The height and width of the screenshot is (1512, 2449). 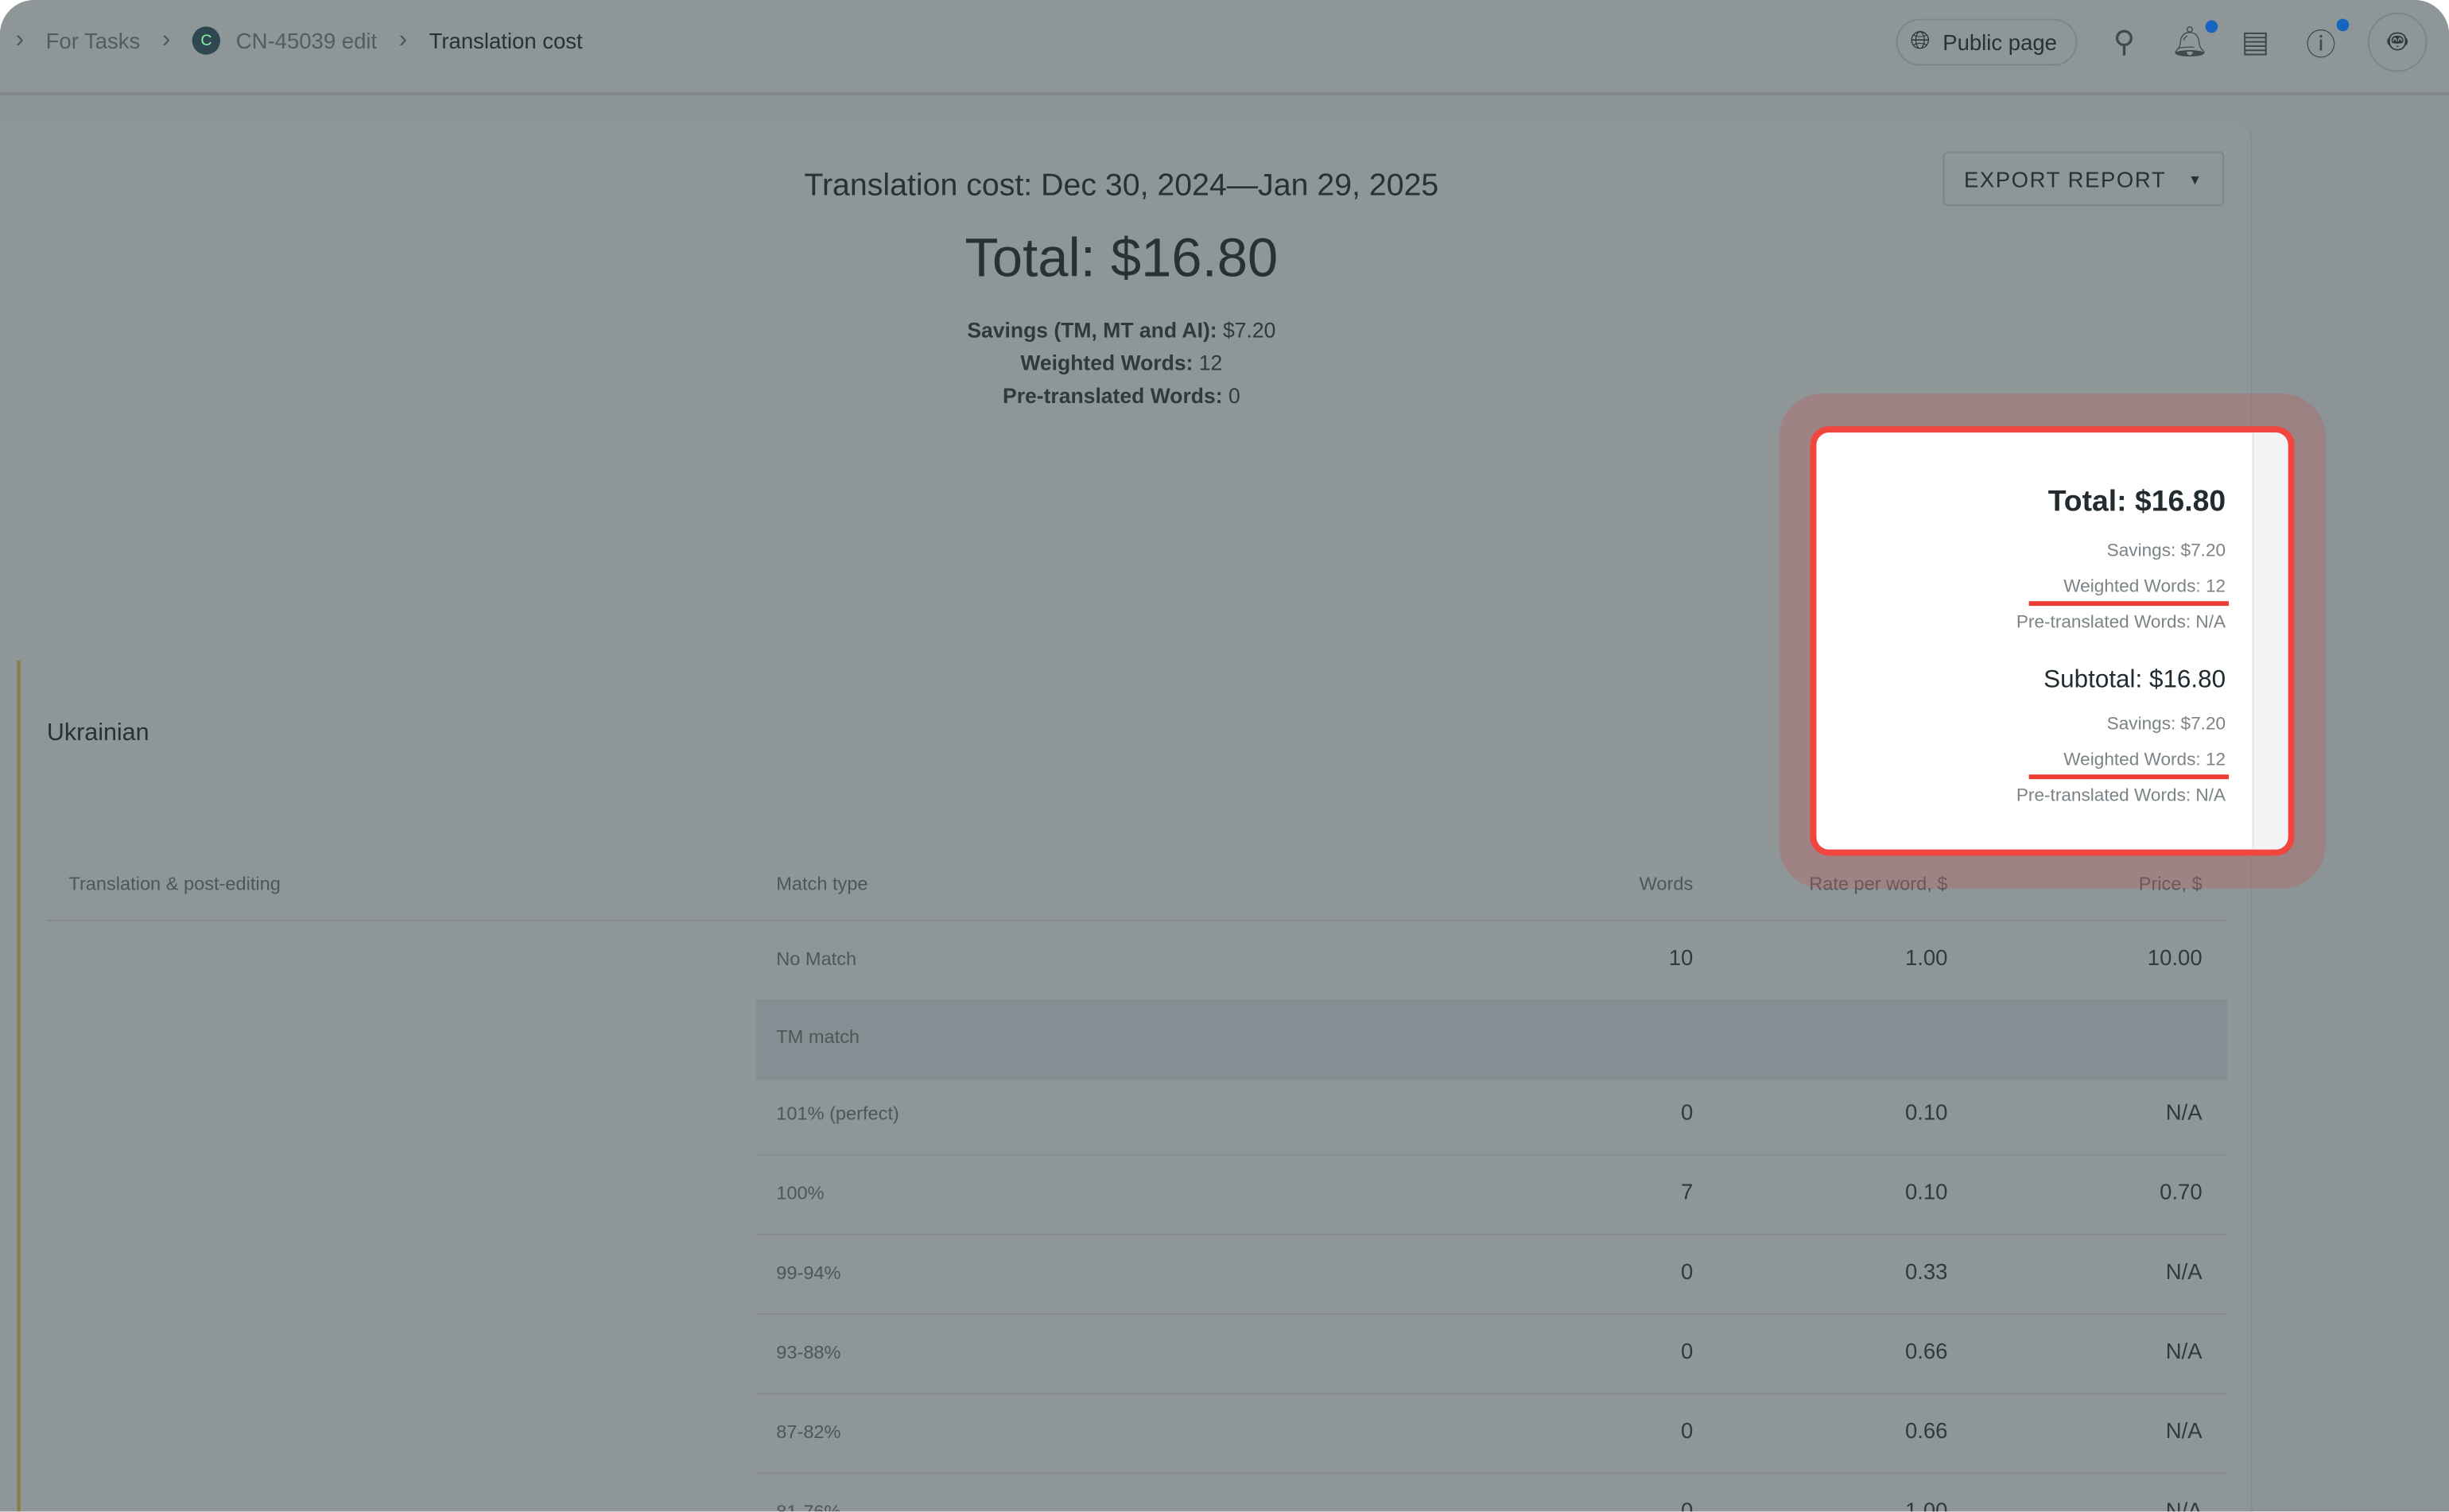 I want to click on table-group-row: TM match, so click(x=1491, y=1039).